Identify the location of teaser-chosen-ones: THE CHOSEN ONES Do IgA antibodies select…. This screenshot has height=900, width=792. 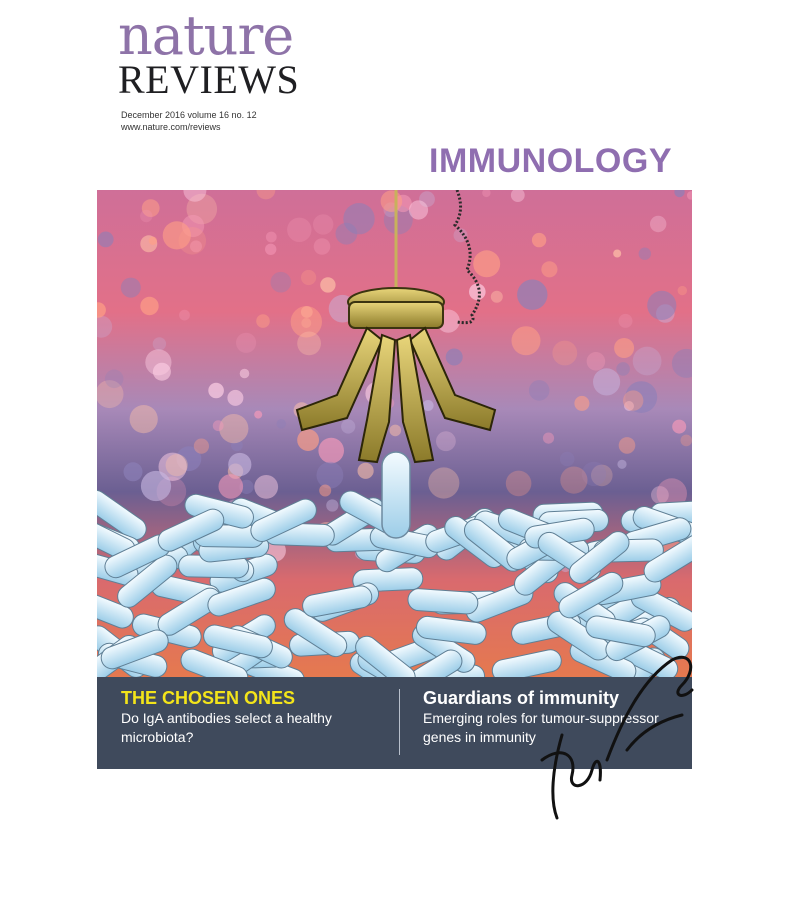
(256, 717).